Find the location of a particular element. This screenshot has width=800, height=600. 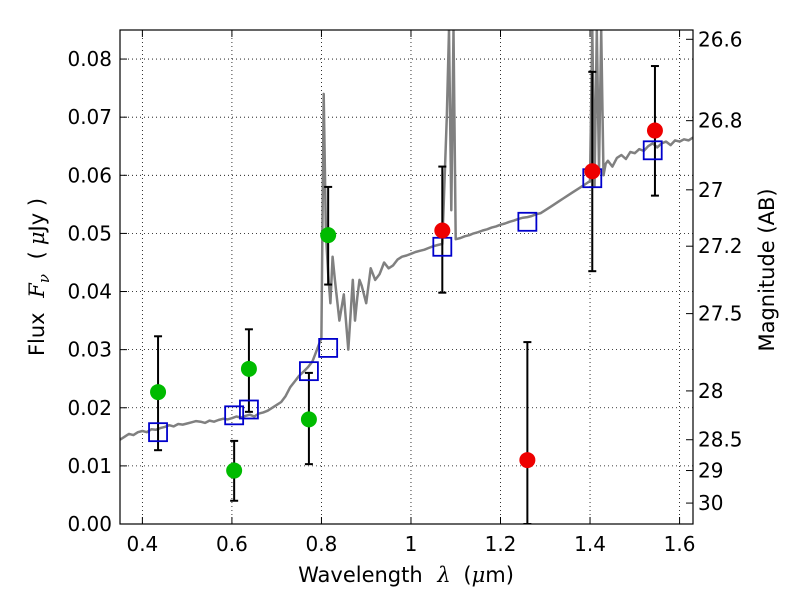

y-axis-title-unit-open: ( is located at coordinates (37, 255).